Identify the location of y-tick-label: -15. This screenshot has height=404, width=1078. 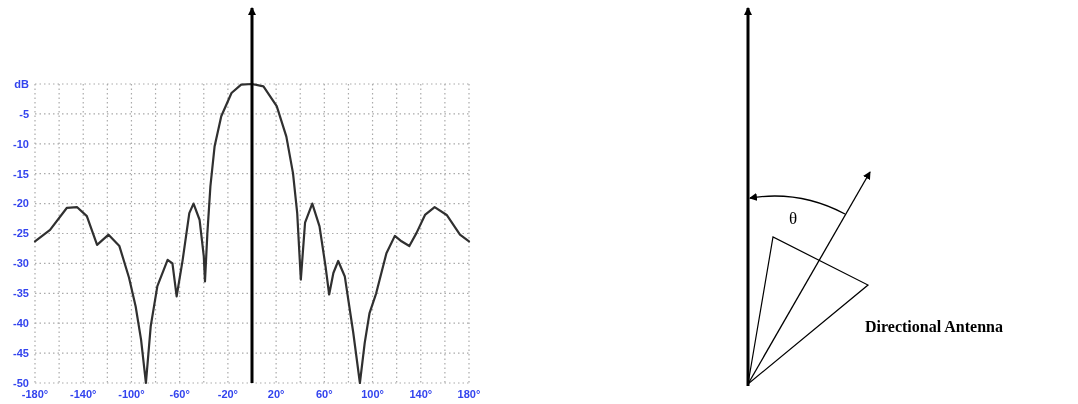
(21, 173).